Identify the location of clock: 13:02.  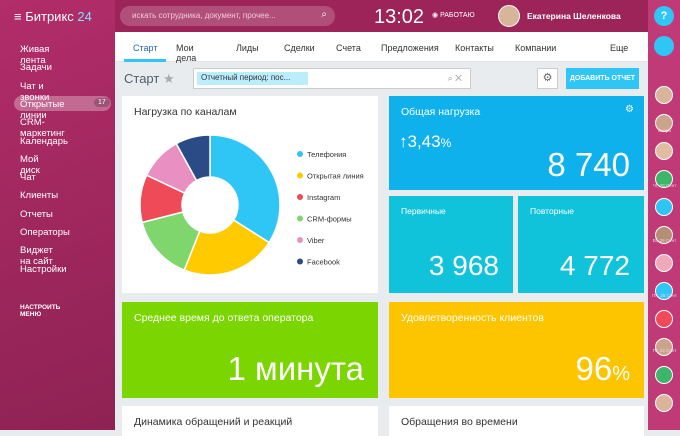
(399, 17).